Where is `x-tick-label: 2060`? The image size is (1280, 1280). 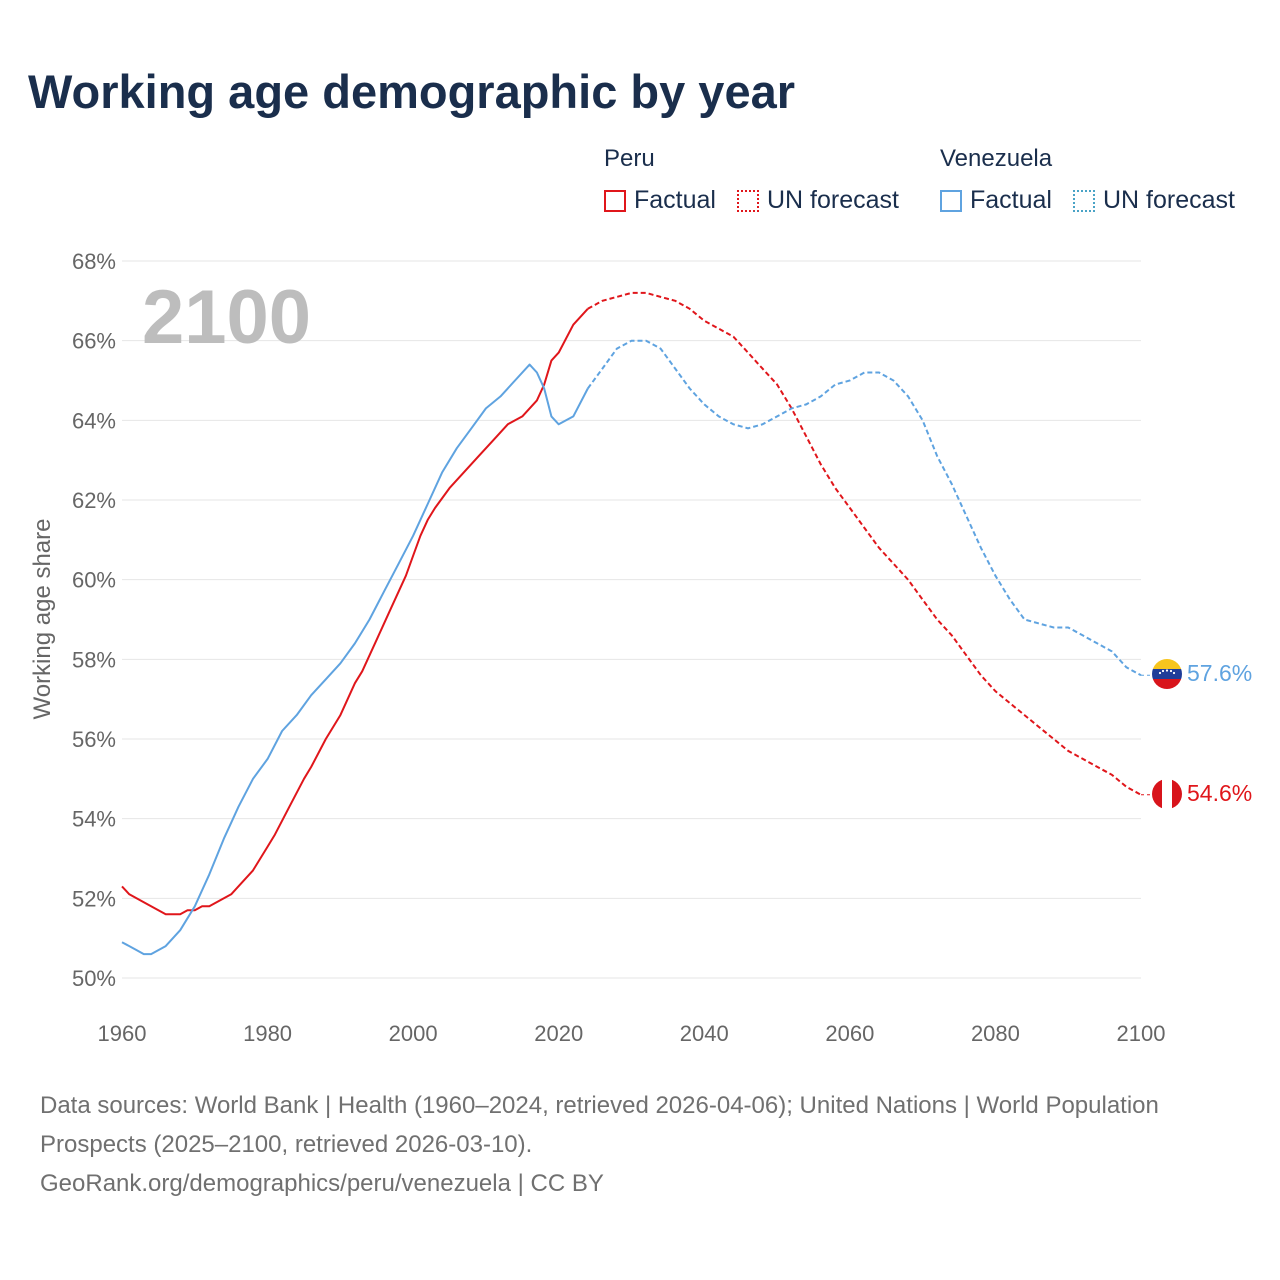
x-tick-label: 2060 is located at coordinates (849, 1033).